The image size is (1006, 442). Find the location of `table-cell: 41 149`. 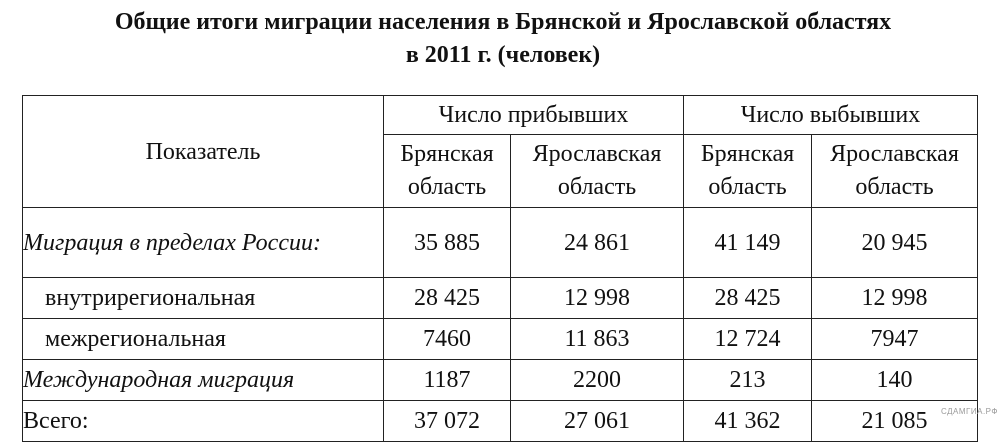

table-cell: 41 149 is located at coordinates (747, 242).